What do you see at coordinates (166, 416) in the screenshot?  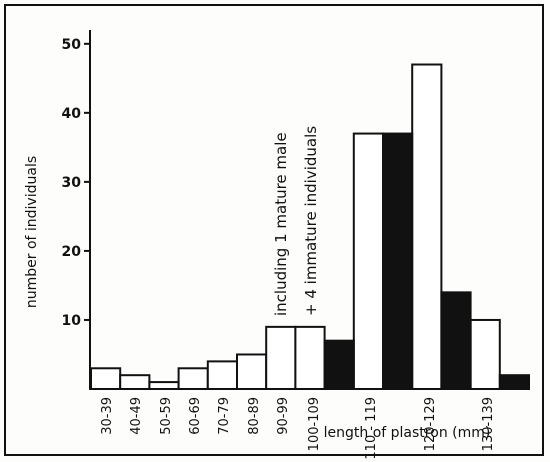 I see `x-tick-label: 50-59` at bounding box center [166, 416].